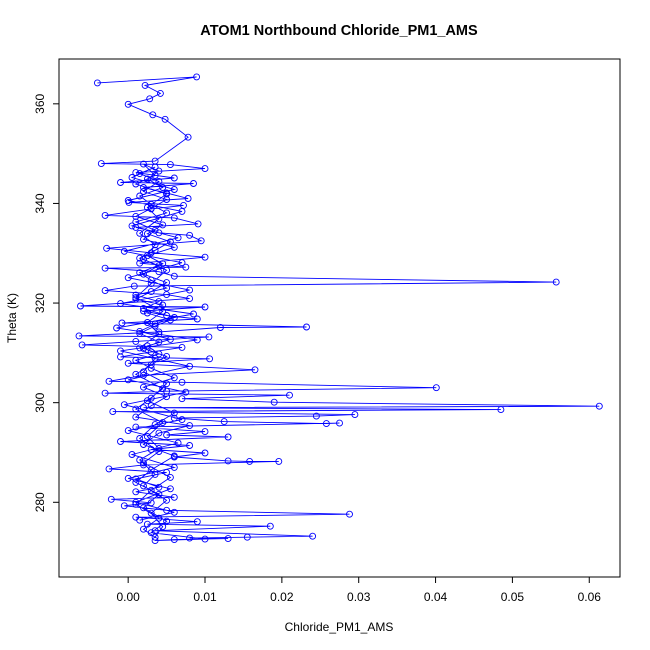 Image resolution: width=650 pixels, height=650 pixels. Describe the element at coordinates (40, 103) in the screenshot. I see `y-tick-label: 360` at that location.